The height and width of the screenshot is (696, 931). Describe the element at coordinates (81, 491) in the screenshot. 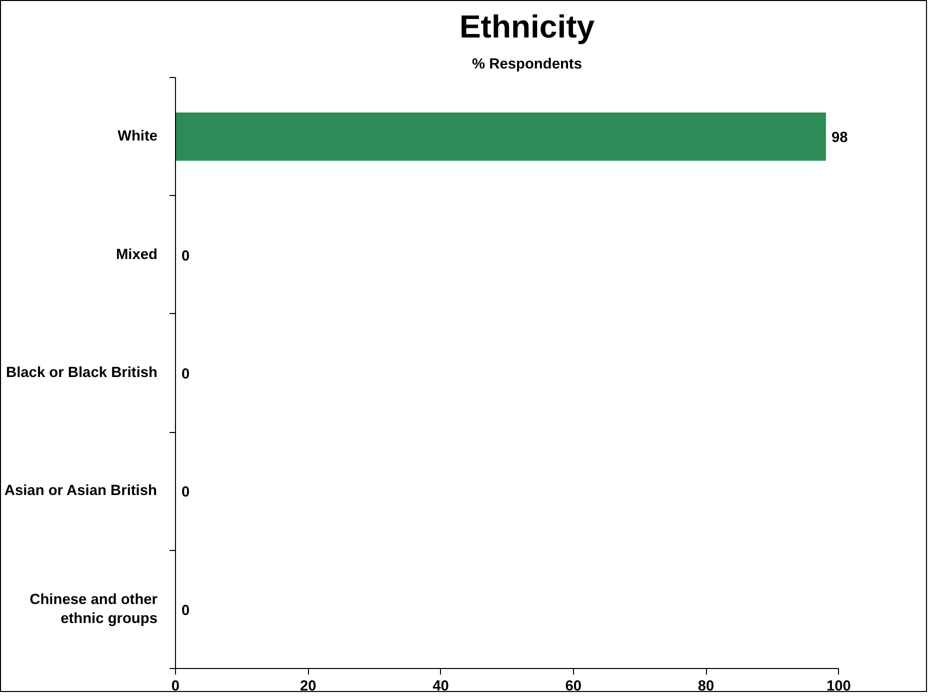

I see `y-tick-label: Asian or Asian British` at that location.